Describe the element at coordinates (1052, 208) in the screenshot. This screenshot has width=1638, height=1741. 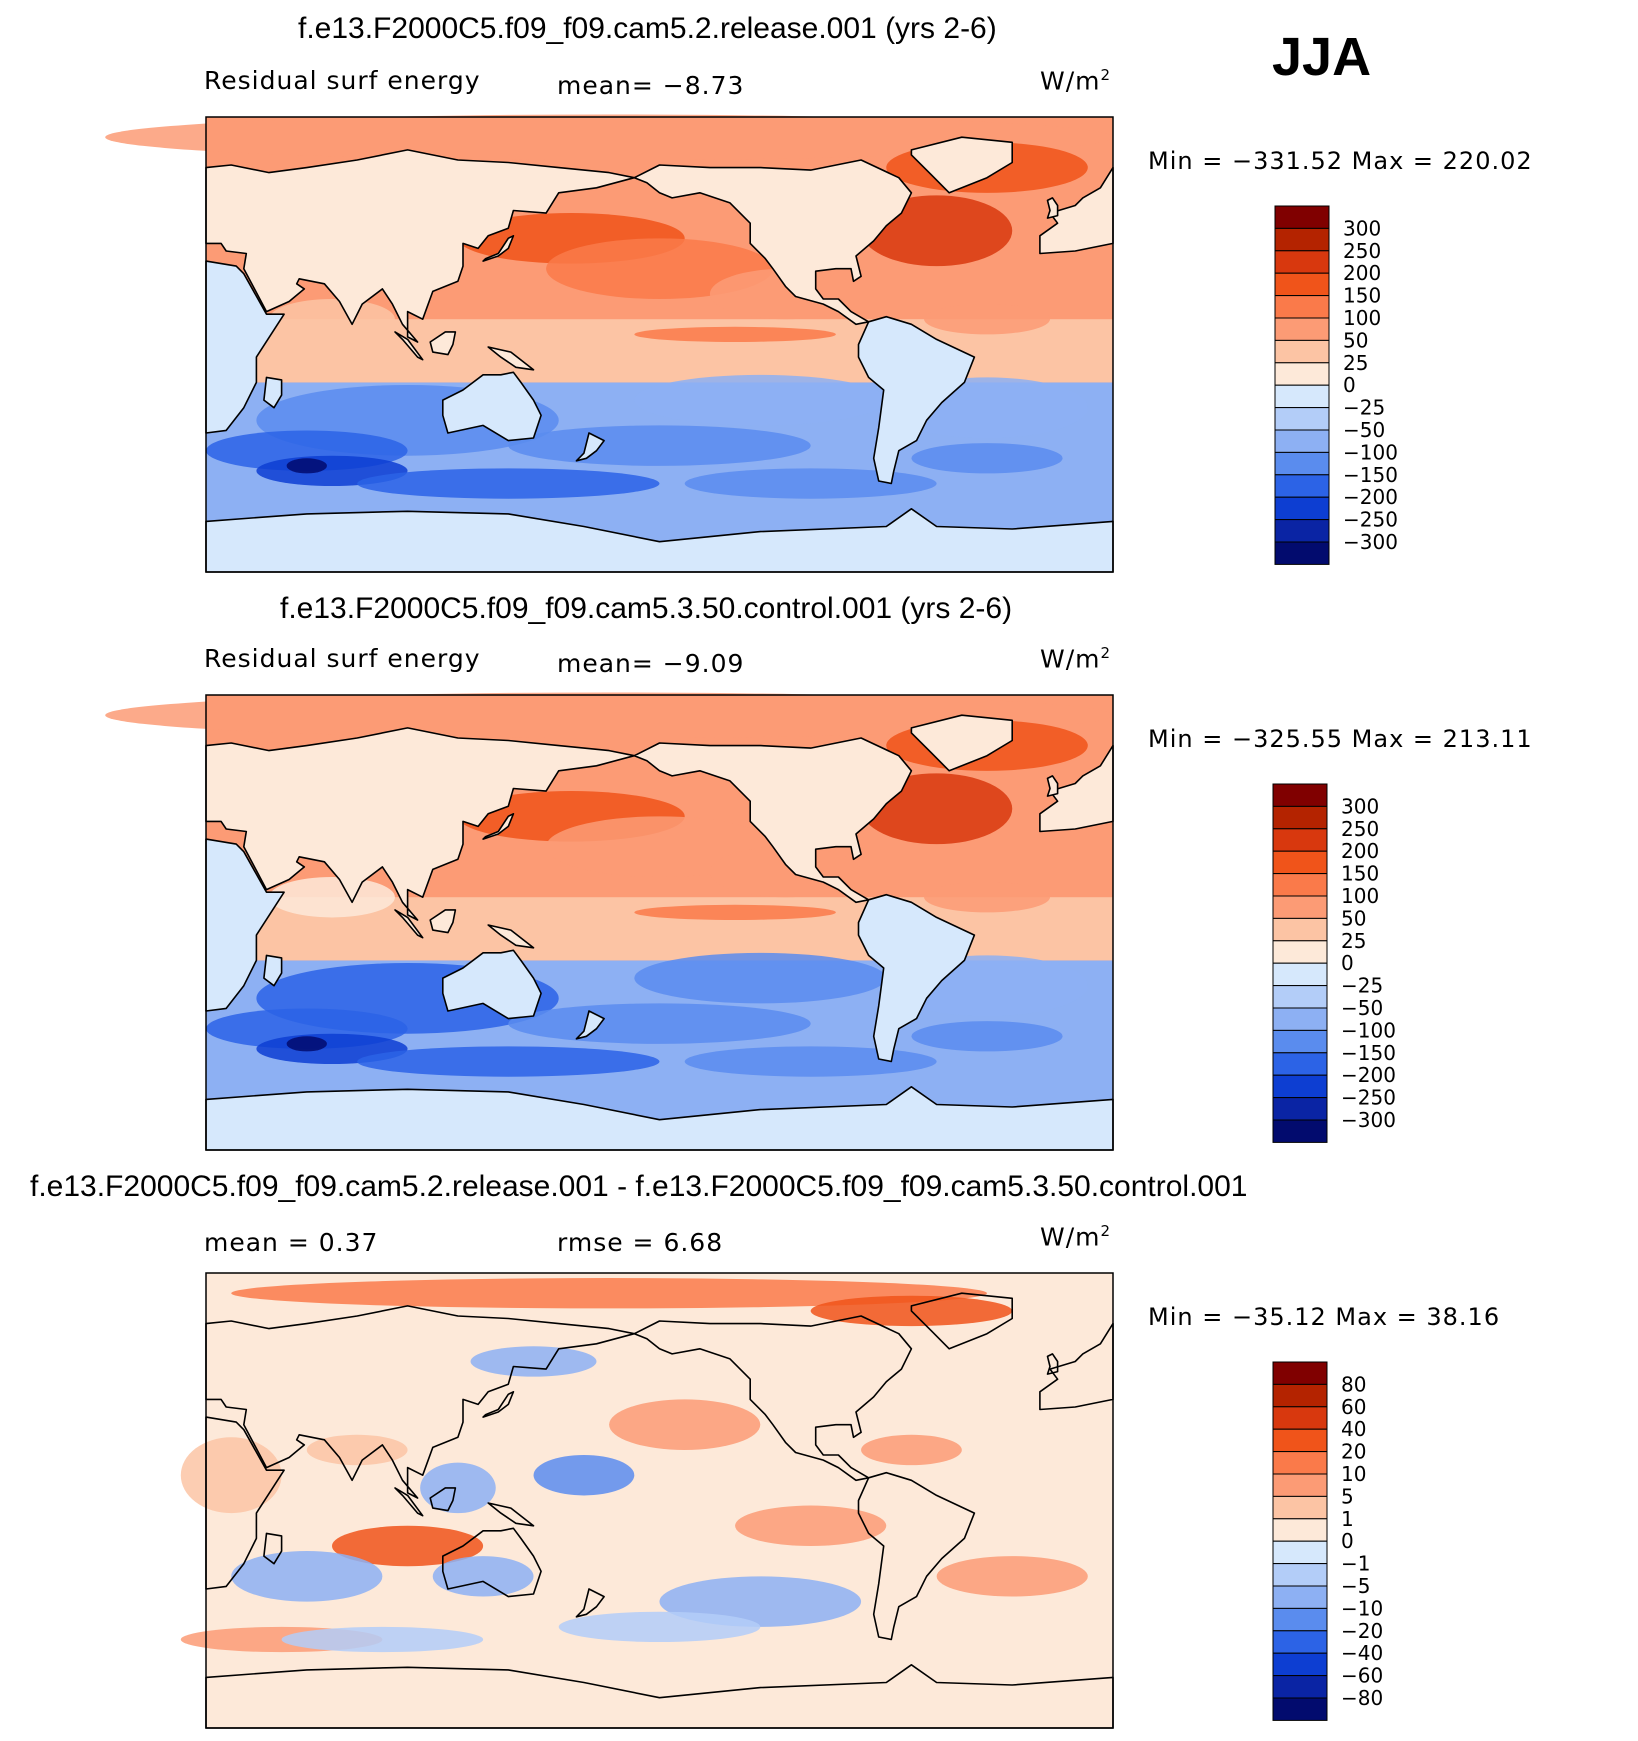
I see `coastline-uk` at that location.